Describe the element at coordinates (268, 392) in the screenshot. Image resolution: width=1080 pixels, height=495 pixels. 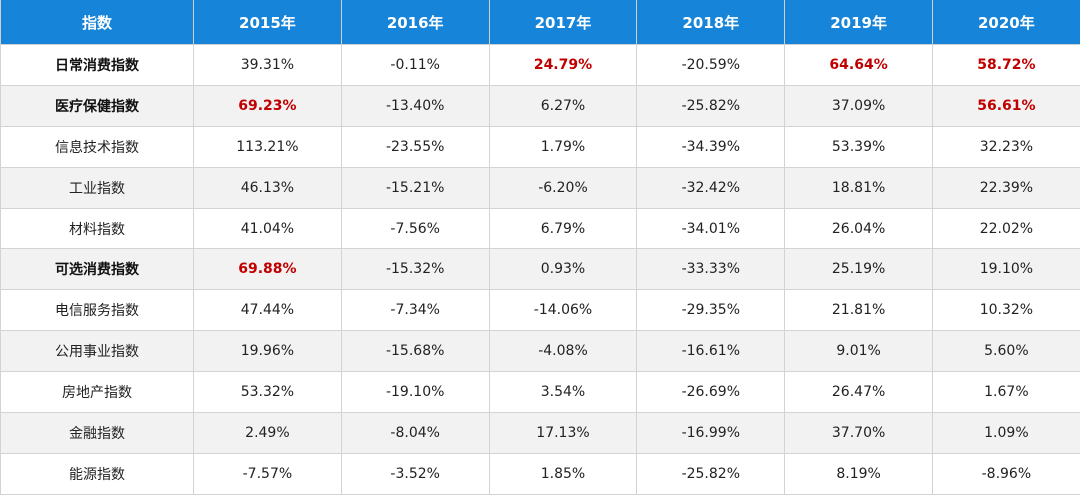
I see `table-cell: 53.32%` at that location.